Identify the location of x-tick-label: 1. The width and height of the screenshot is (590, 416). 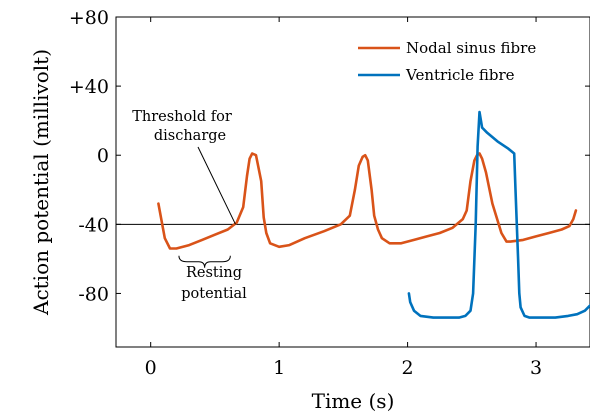
(279, 368).